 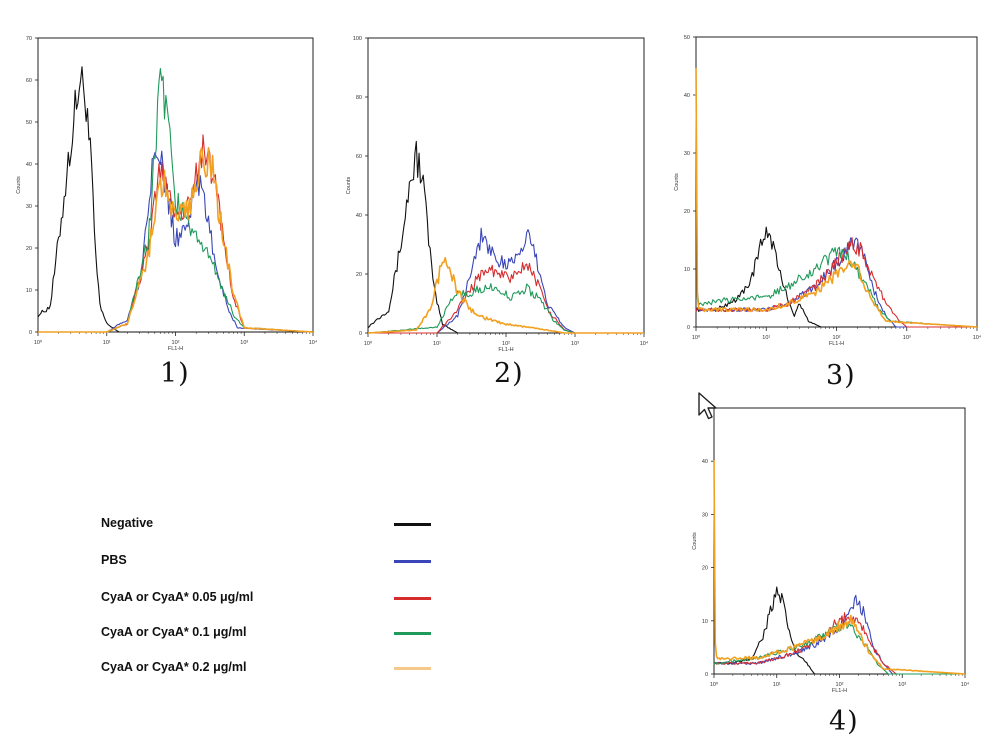 What do you see at coordinates (174, 667) in the screenshot?
I see `legend-label: CyaA or CyaA* 0.2 μg/ml` at bounding box center [174, 667].